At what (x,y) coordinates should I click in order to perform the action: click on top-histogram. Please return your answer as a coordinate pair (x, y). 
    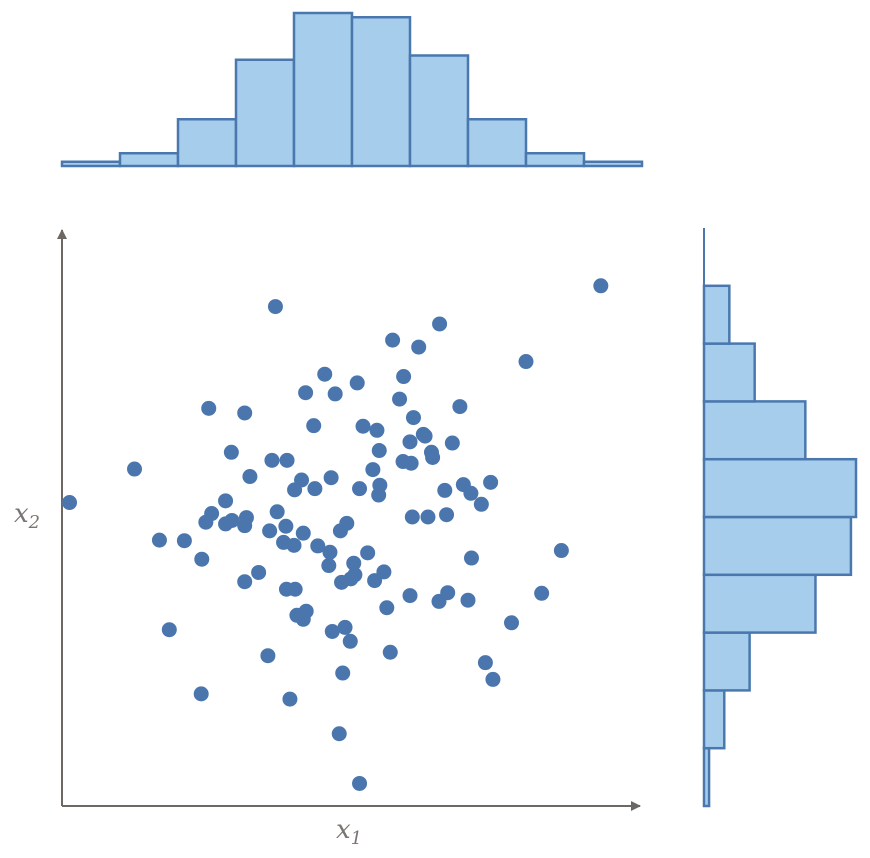
    Looking at the image, I should click on (352, 89).